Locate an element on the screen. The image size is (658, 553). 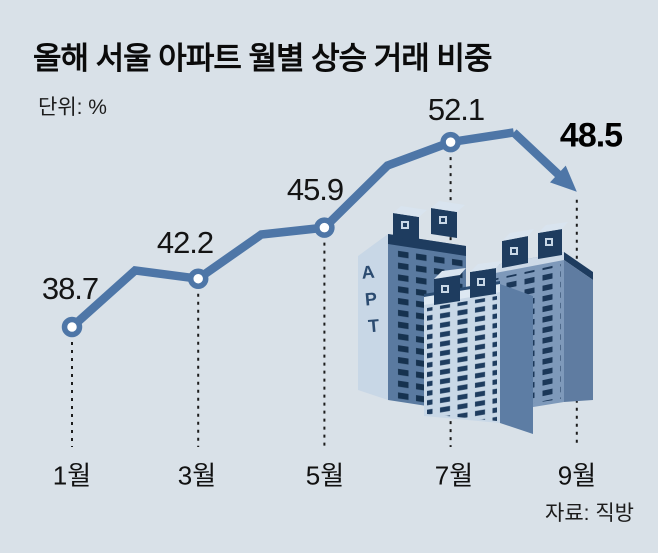
x-tick-mar: 3월 is located at coordinates (197, 475).